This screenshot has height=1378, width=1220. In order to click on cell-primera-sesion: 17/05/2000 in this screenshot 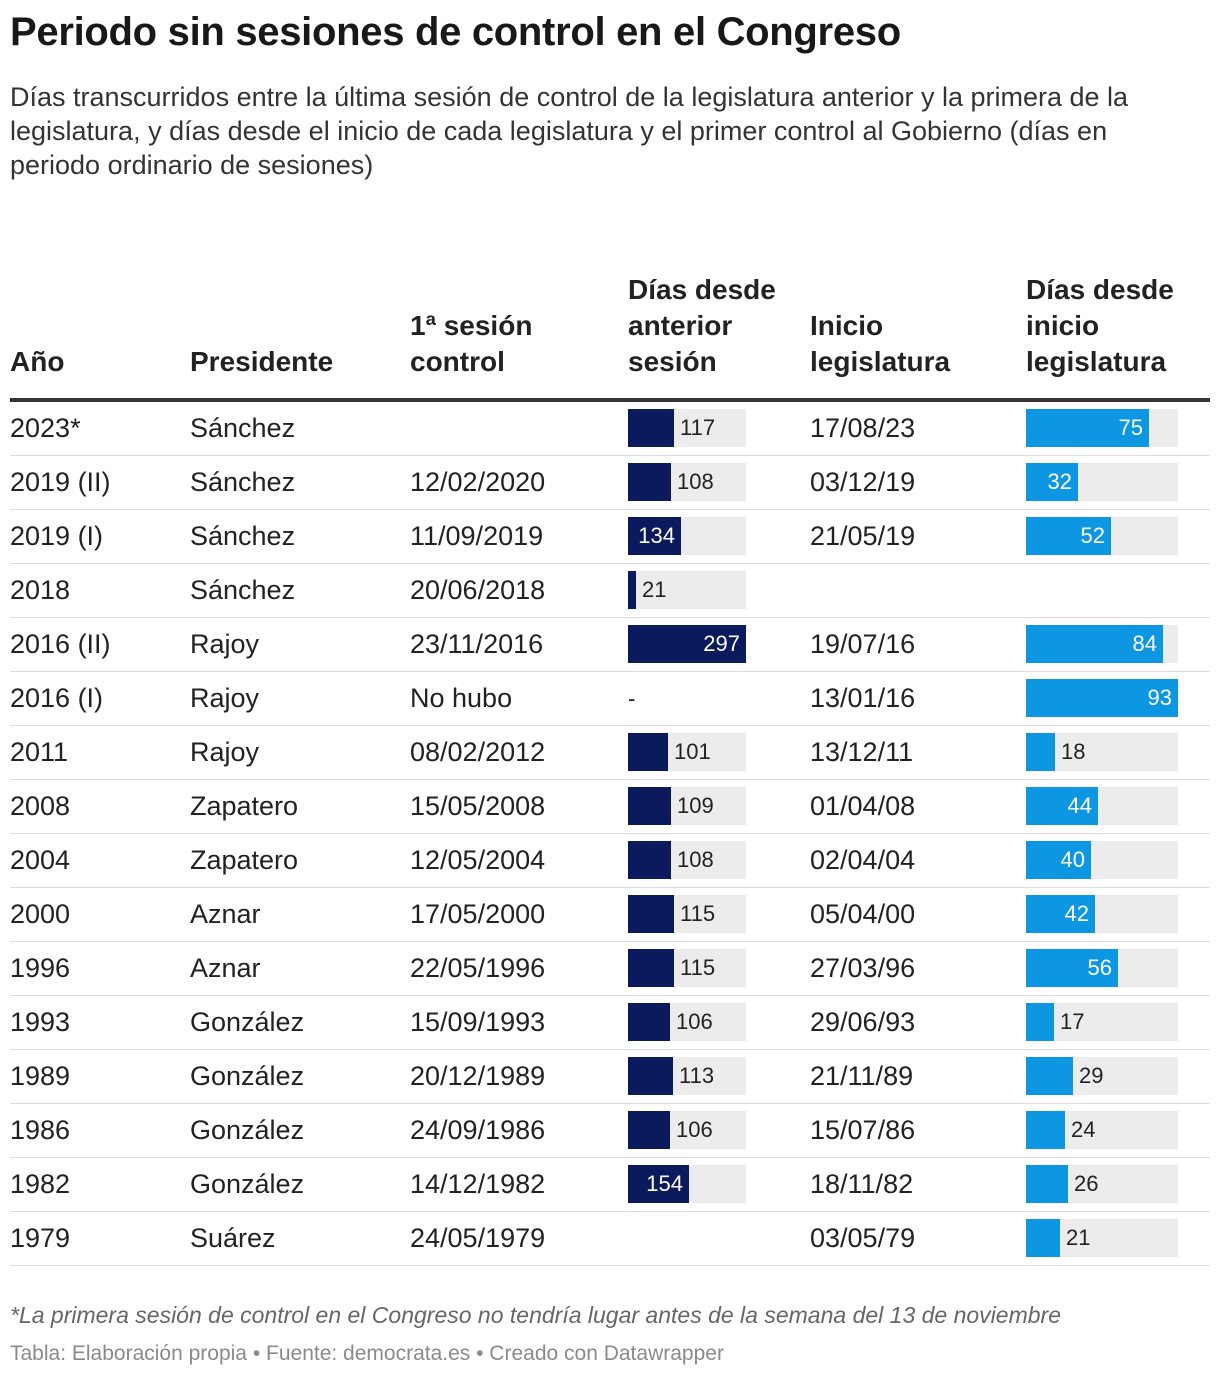, I will do `click(478, 914)`.